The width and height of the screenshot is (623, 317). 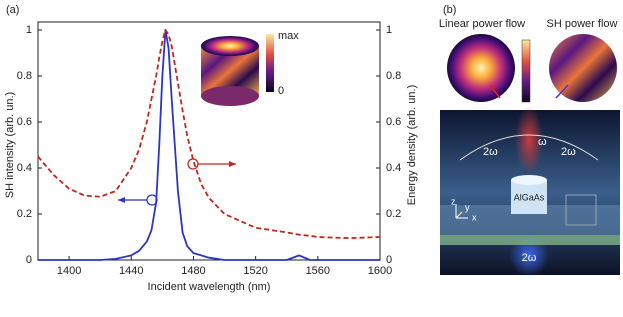 I want to click on beam, so click(x=529, y=140).